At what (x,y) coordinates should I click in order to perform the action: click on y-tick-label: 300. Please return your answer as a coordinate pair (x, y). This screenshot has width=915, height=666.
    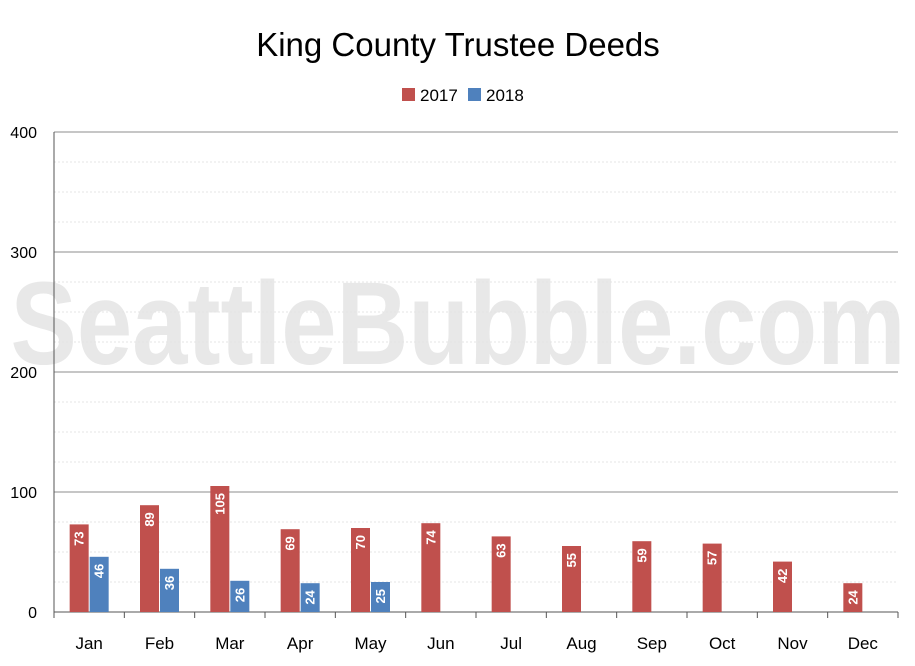
    Looking at the image, I should click on (23, 253).